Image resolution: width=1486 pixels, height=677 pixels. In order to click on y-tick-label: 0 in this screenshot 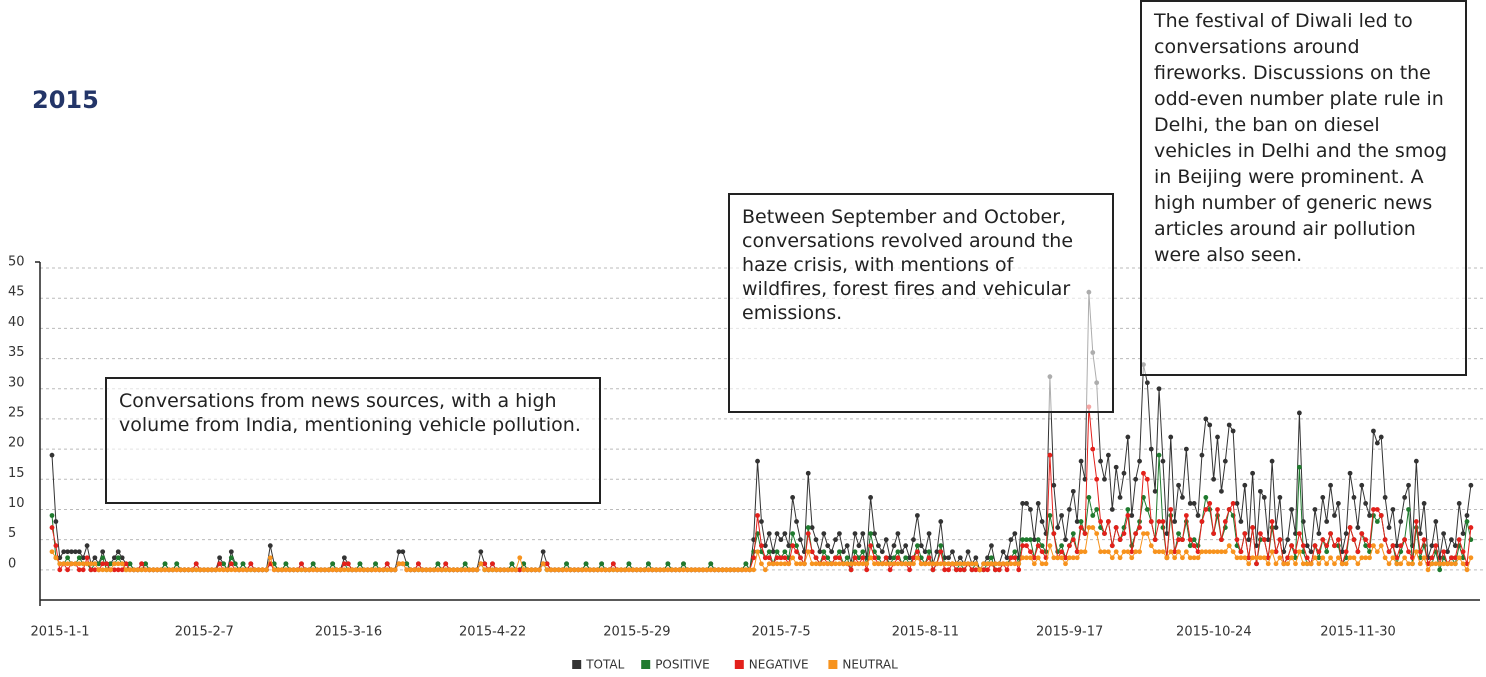, I will do `click(12, 563)`.